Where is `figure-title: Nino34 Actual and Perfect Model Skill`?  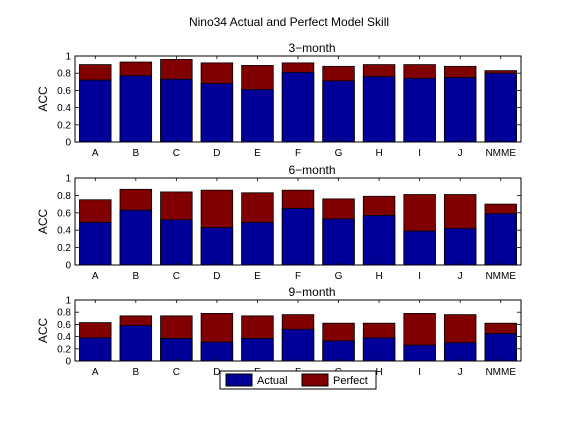 figure-title: Nino34 Actual and Perfect Model Skill is located at coordinates (289, 22).